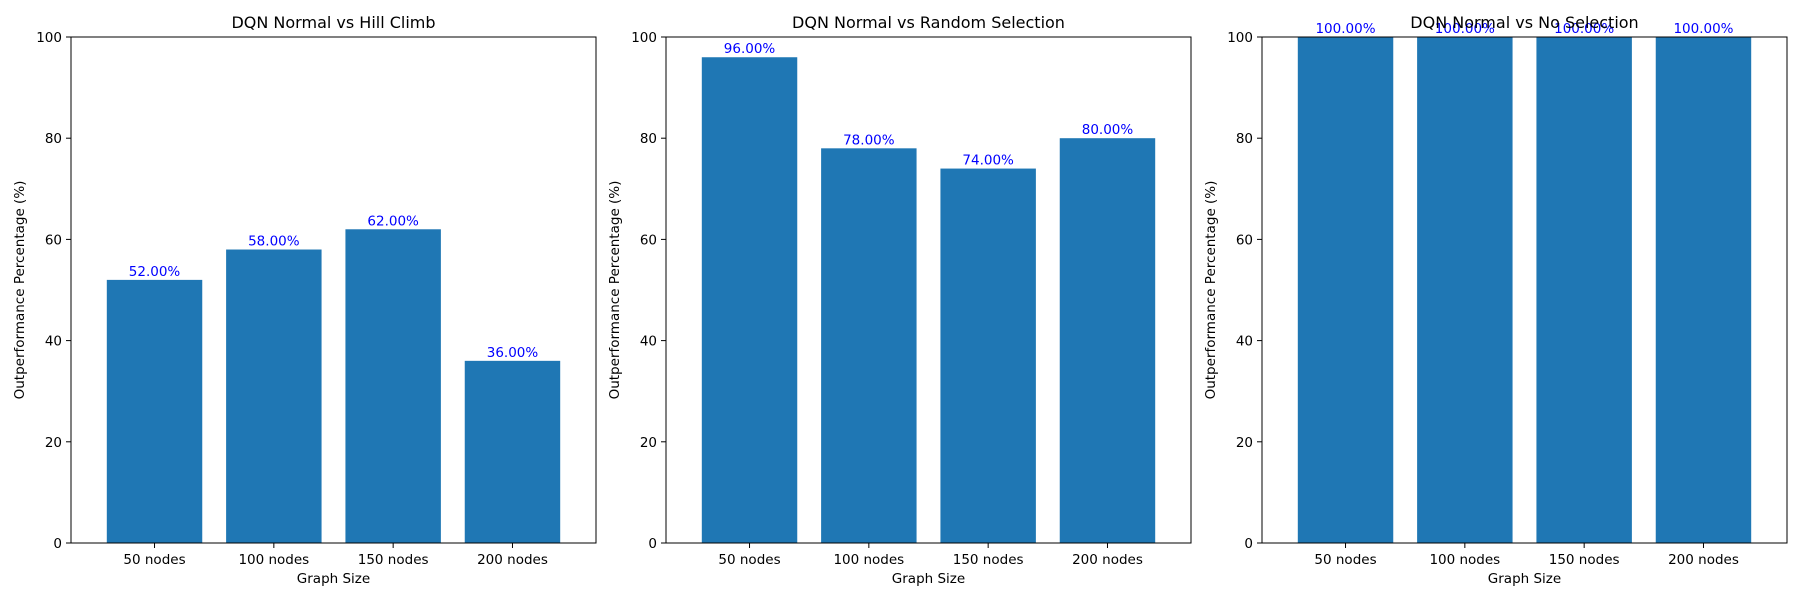  I want to click on chart-title: DQN Normal vs Hill Climb, so click(333, 22).